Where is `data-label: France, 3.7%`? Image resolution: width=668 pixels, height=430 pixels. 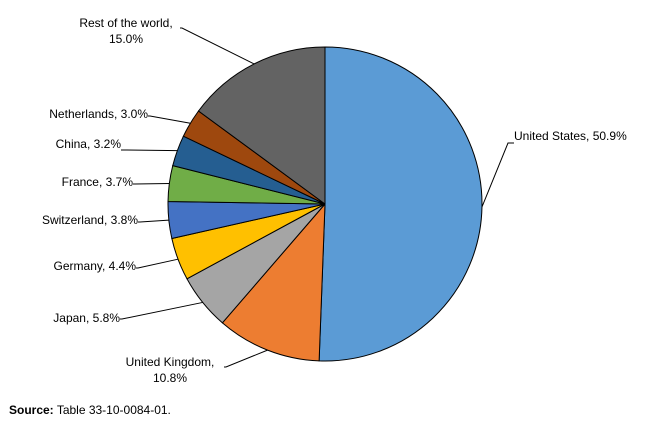 data-label: France, 3.7% is located at coordinates (97, 182).